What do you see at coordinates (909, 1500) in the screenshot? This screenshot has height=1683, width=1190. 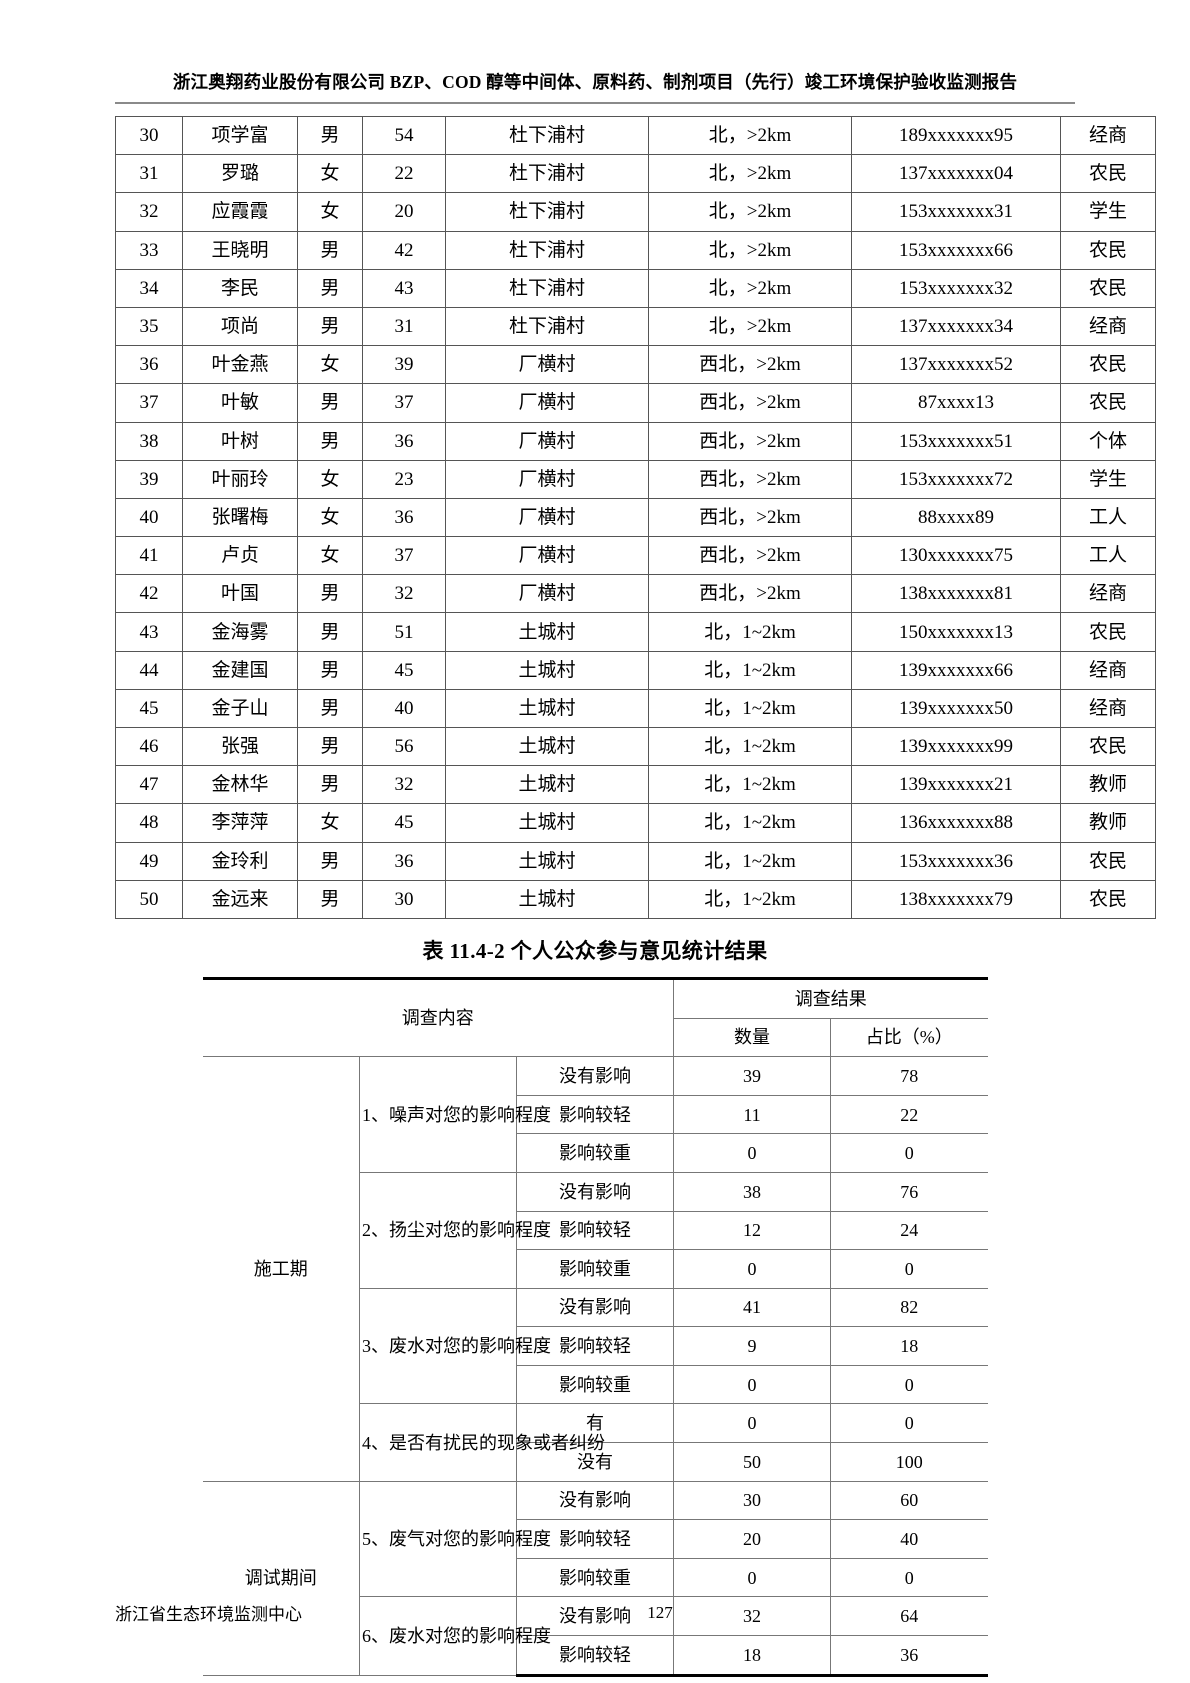 I see `survey-percent-value: 60` at bounding box center [909, 1500].